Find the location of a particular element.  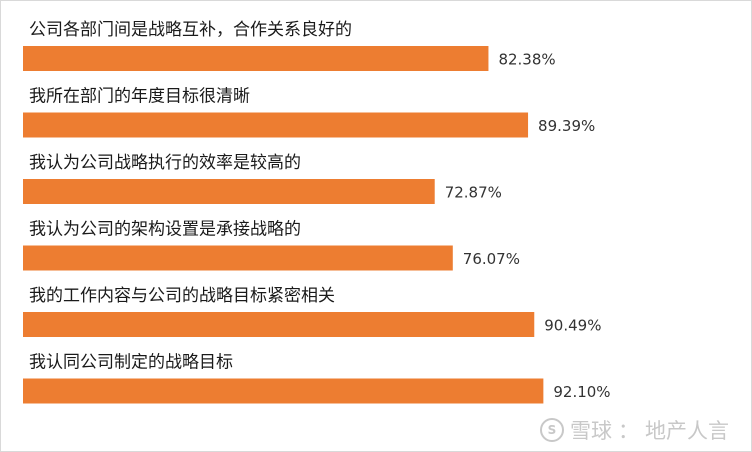

value-label: 72.87% is located at coordinates (473, 193).